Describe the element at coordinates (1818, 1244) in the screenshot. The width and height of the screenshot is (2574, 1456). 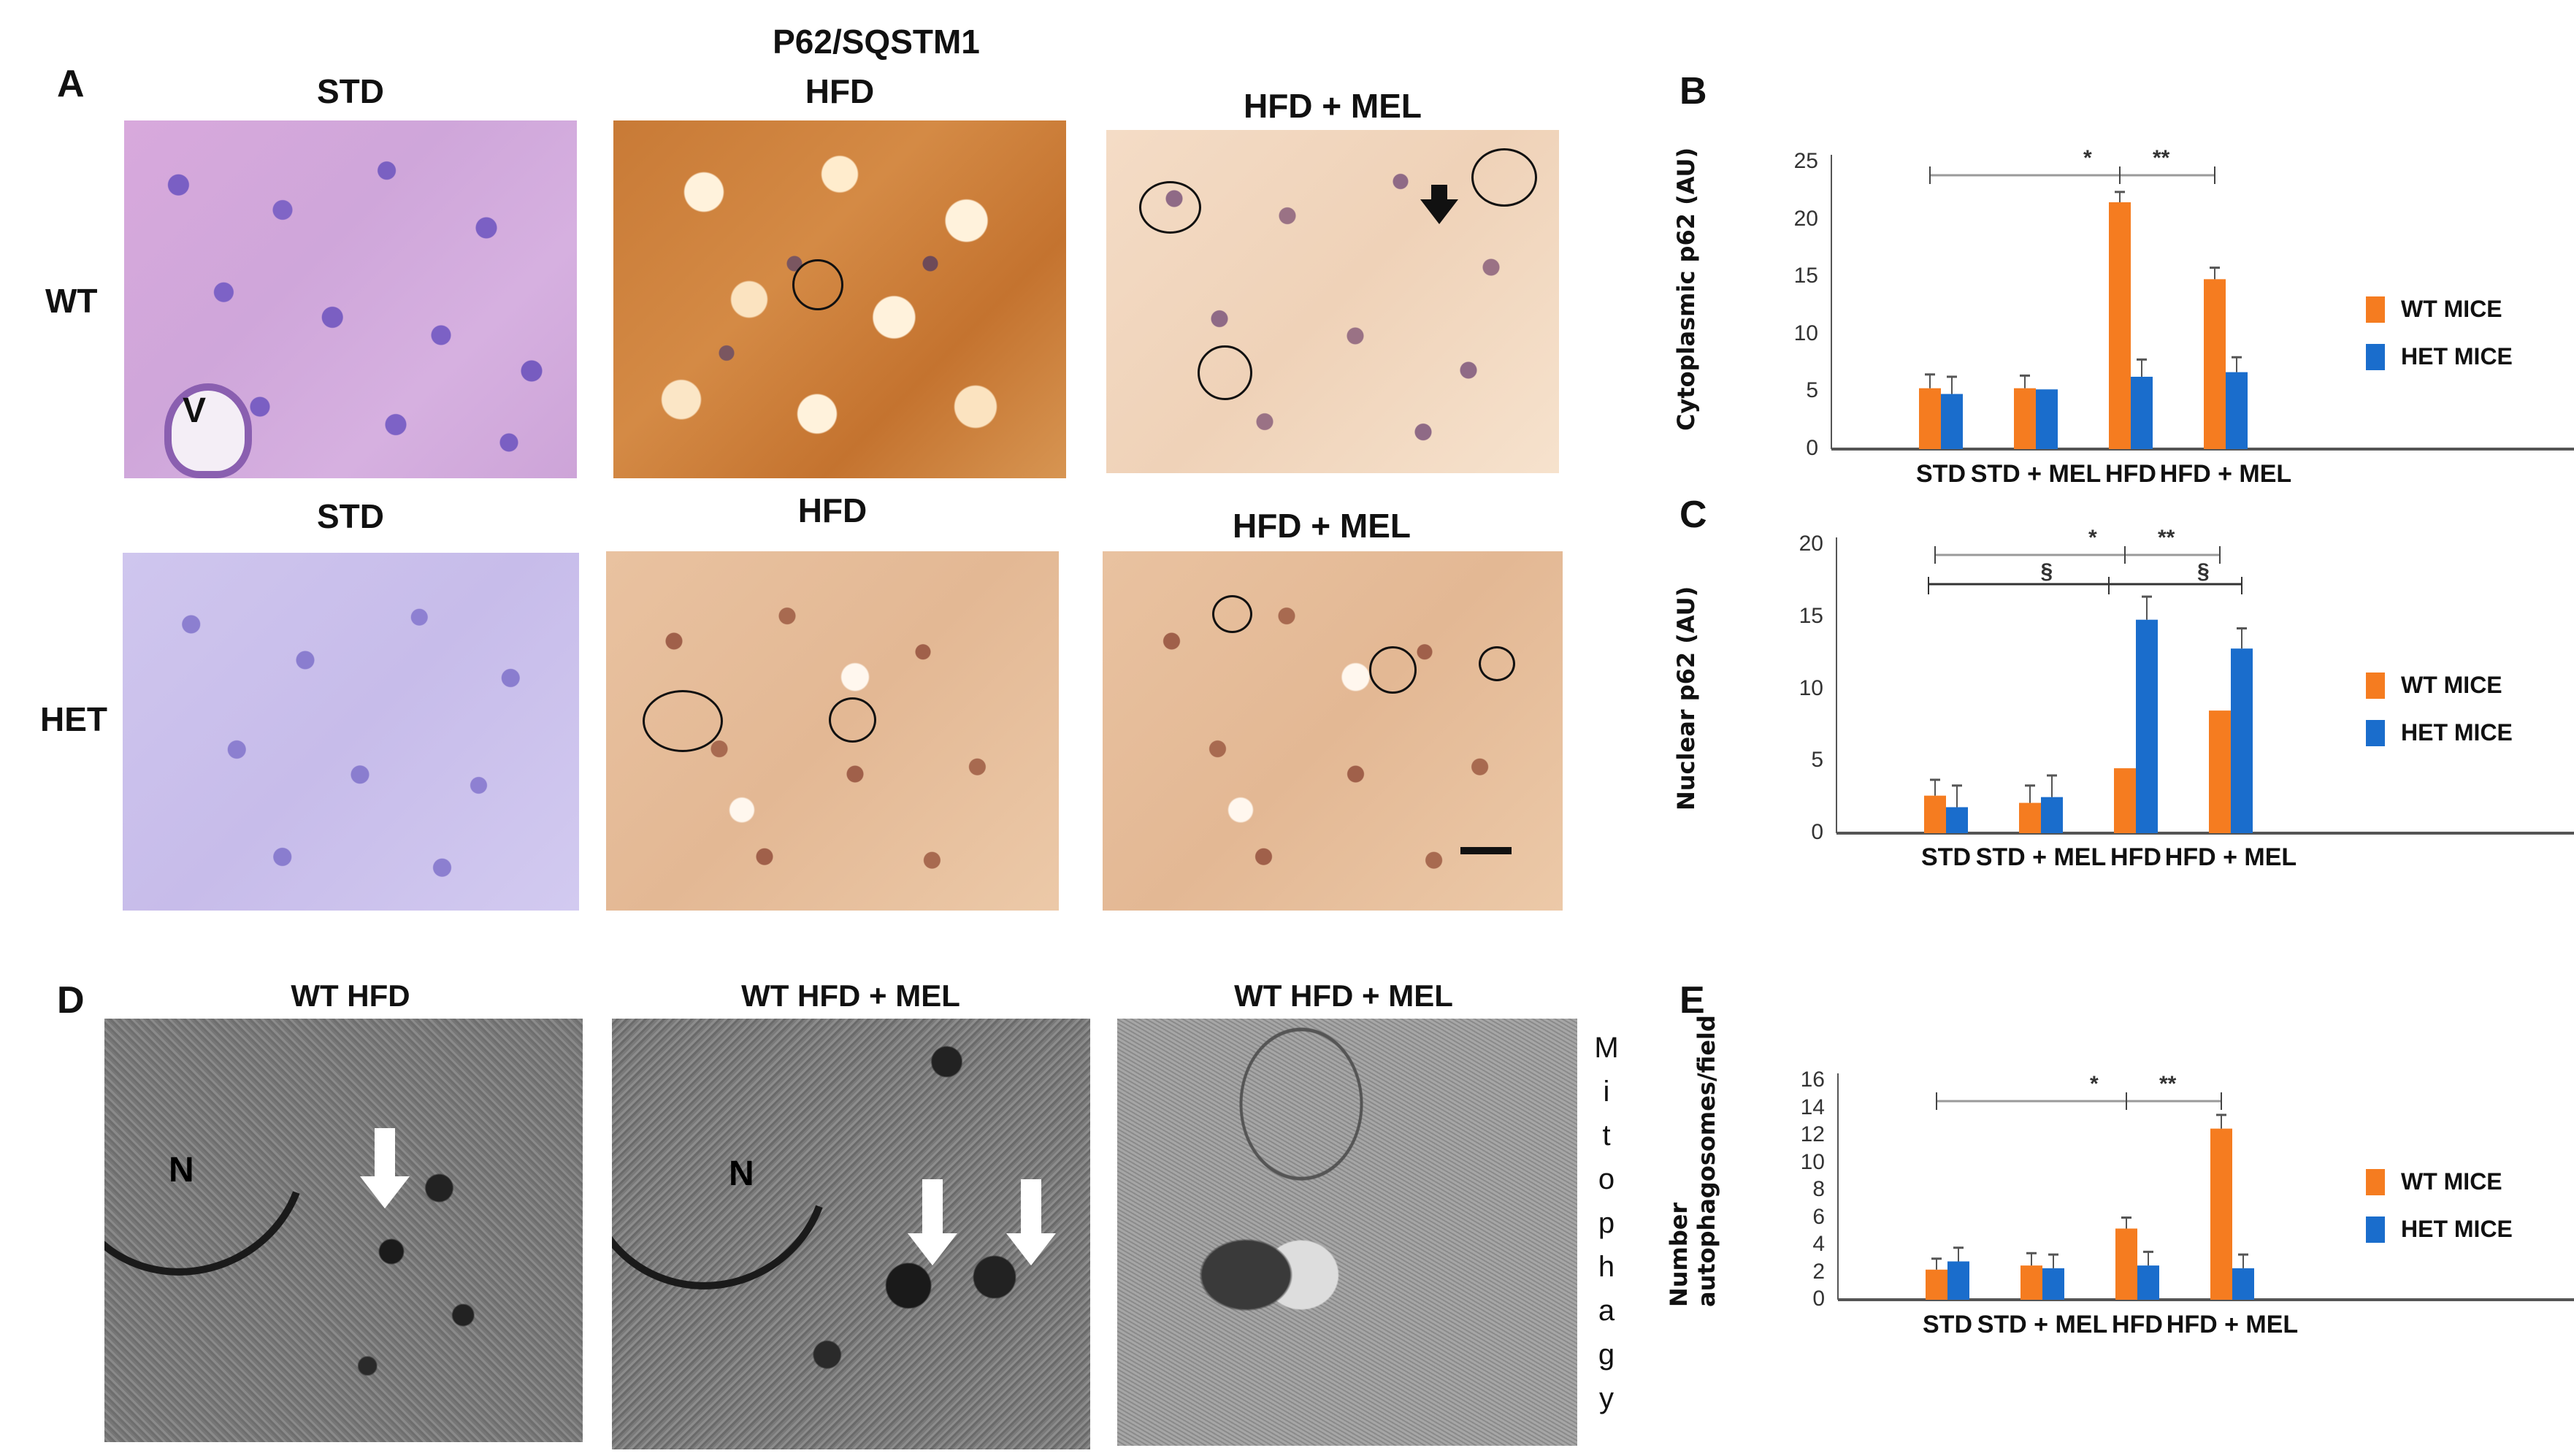
I see `y-tick-label: 4` at that location.